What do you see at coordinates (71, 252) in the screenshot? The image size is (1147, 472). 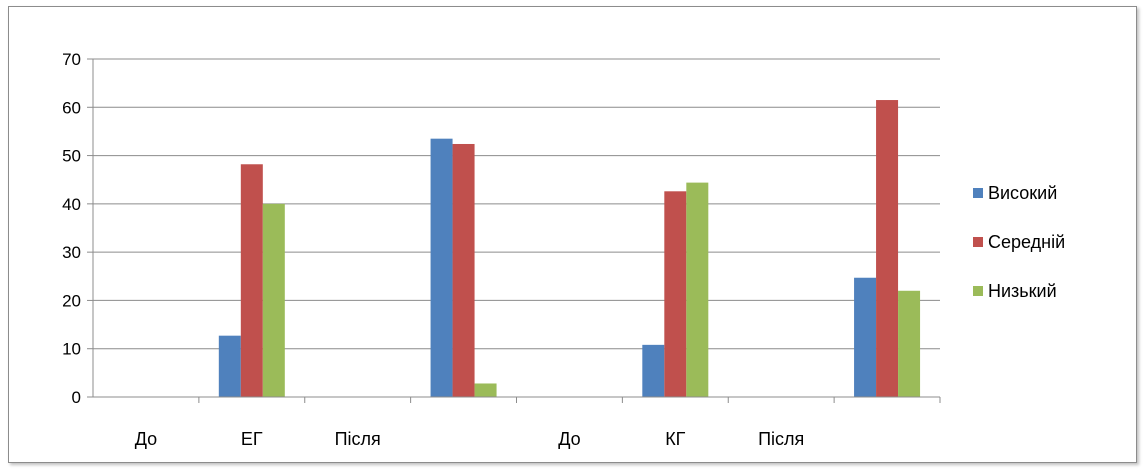 I see `y-tick-label: 30` at bounding box center [71, 252].